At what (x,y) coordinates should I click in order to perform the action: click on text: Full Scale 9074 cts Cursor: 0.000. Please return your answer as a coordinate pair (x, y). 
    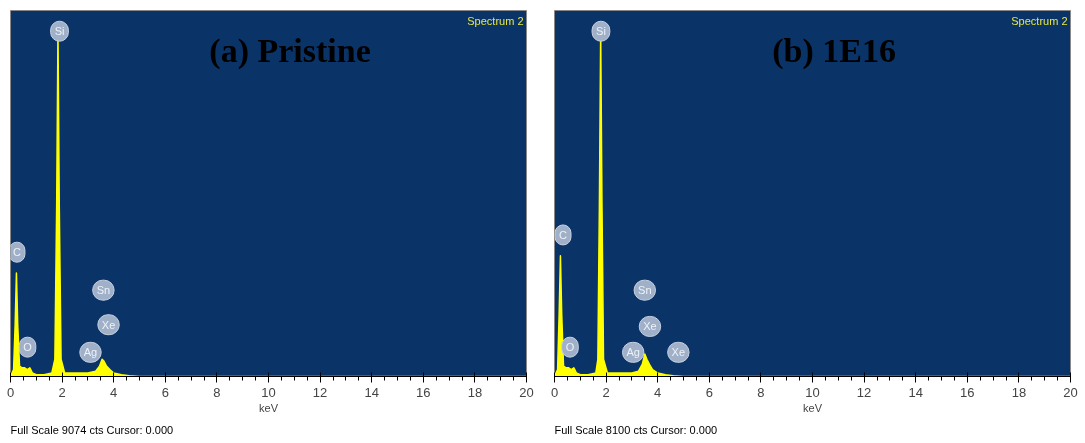
    Looking at the image, I should click on (92, 429).